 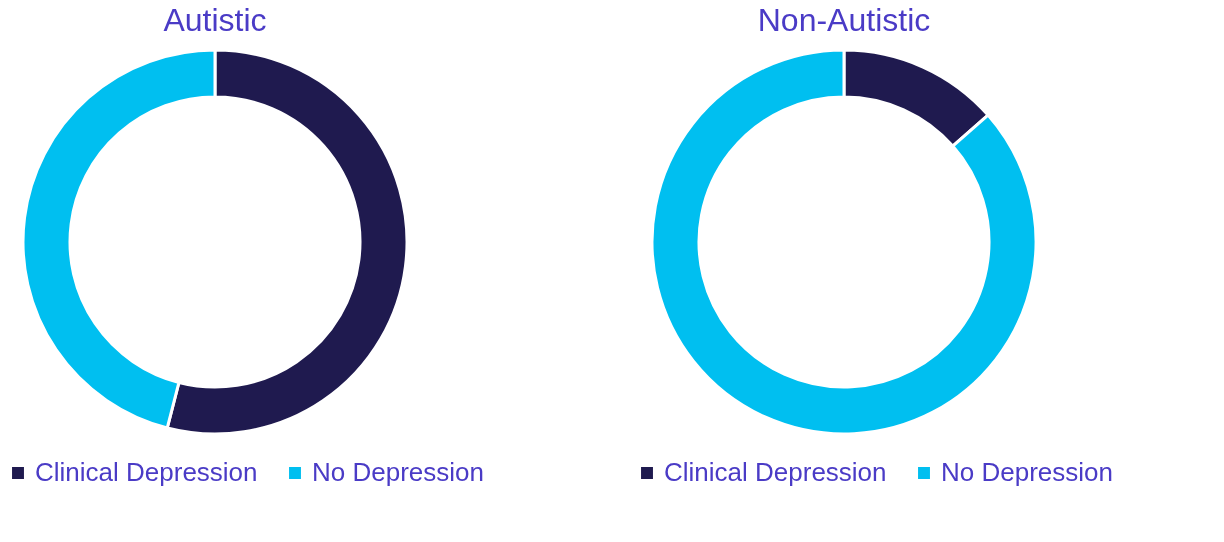 What do you see at coordinates (844, 20) in the screenshot?
I see `chart-title: Non-Autistic` at bounding box center [844, 20].